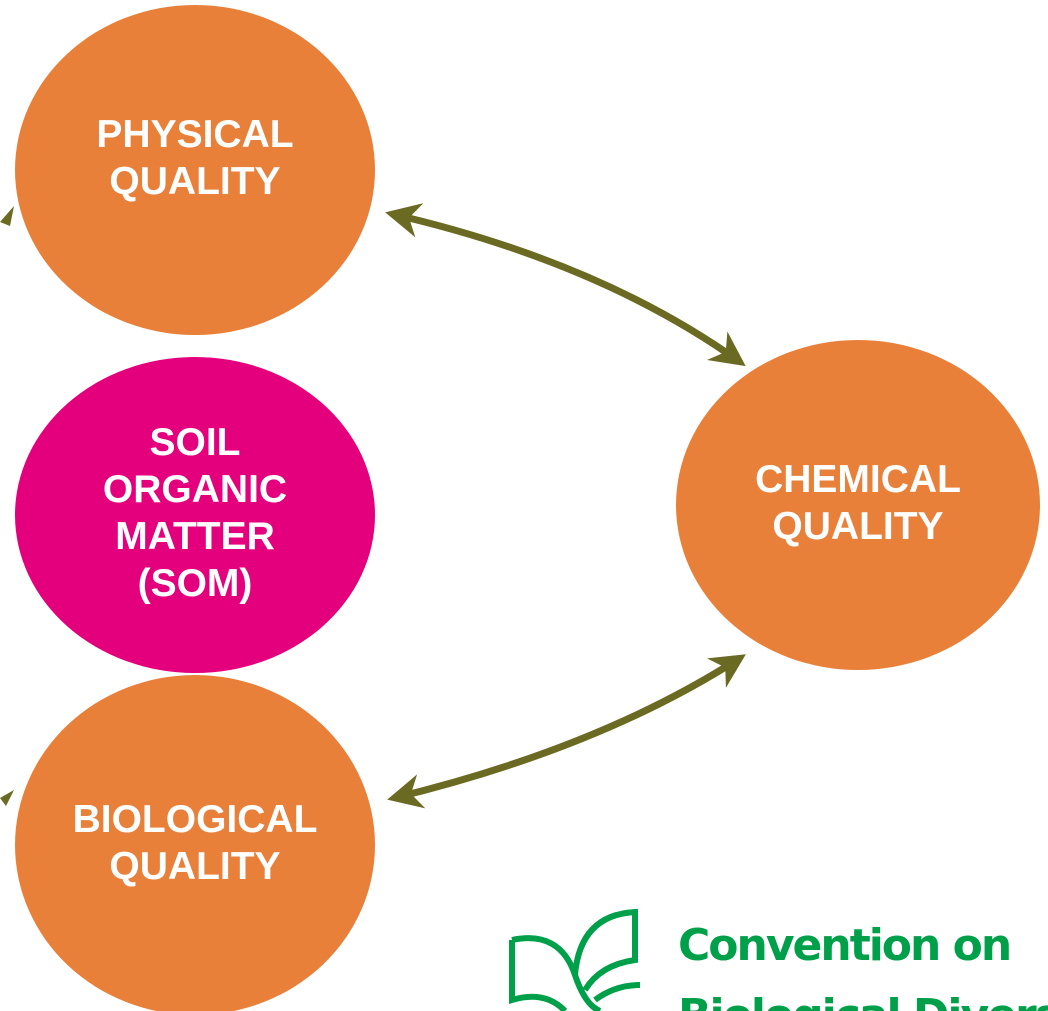  I want to click on node-label: BIOLOGICAL, so click(195, 819).